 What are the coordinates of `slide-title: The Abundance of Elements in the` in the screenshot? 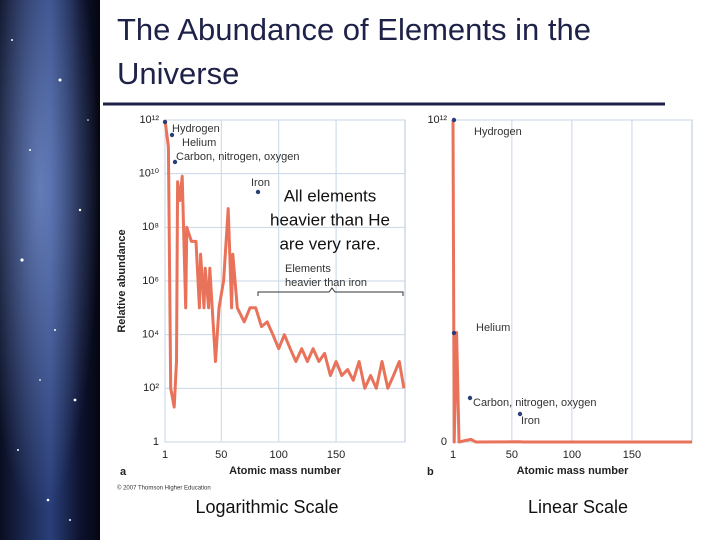 It's located at (354, 29).